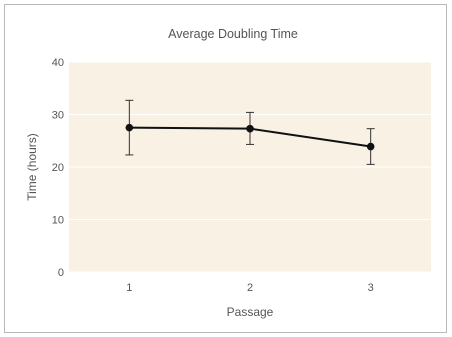 This screenshot has width=452, height=337. What do you see at coordinates (233, 34) in the screenshot?
I see `chart-title: Average Doubling Time` at bounding box center [233, 34].